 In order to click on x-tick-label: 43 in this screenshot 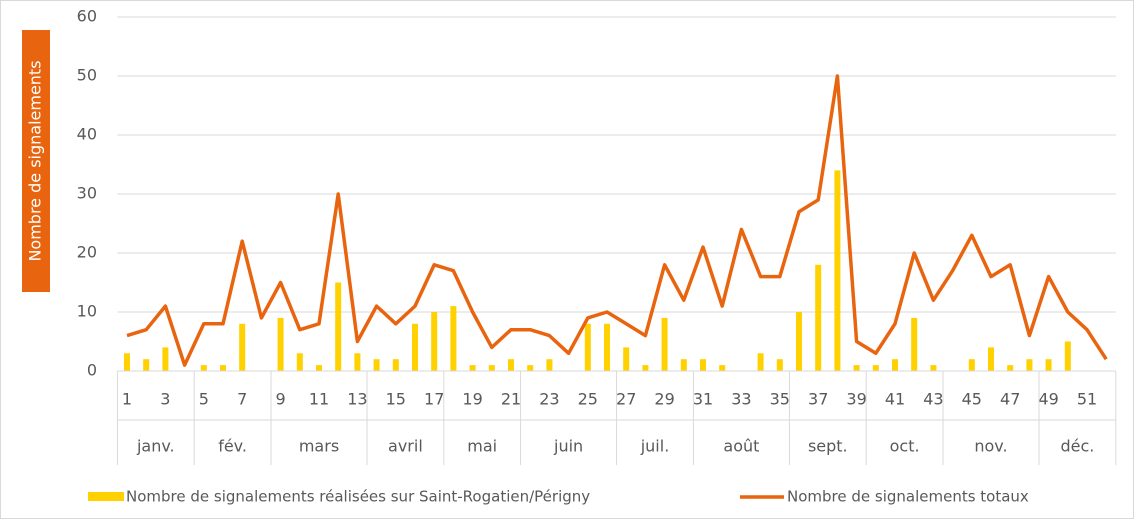, I will do `click(933, 399)`.